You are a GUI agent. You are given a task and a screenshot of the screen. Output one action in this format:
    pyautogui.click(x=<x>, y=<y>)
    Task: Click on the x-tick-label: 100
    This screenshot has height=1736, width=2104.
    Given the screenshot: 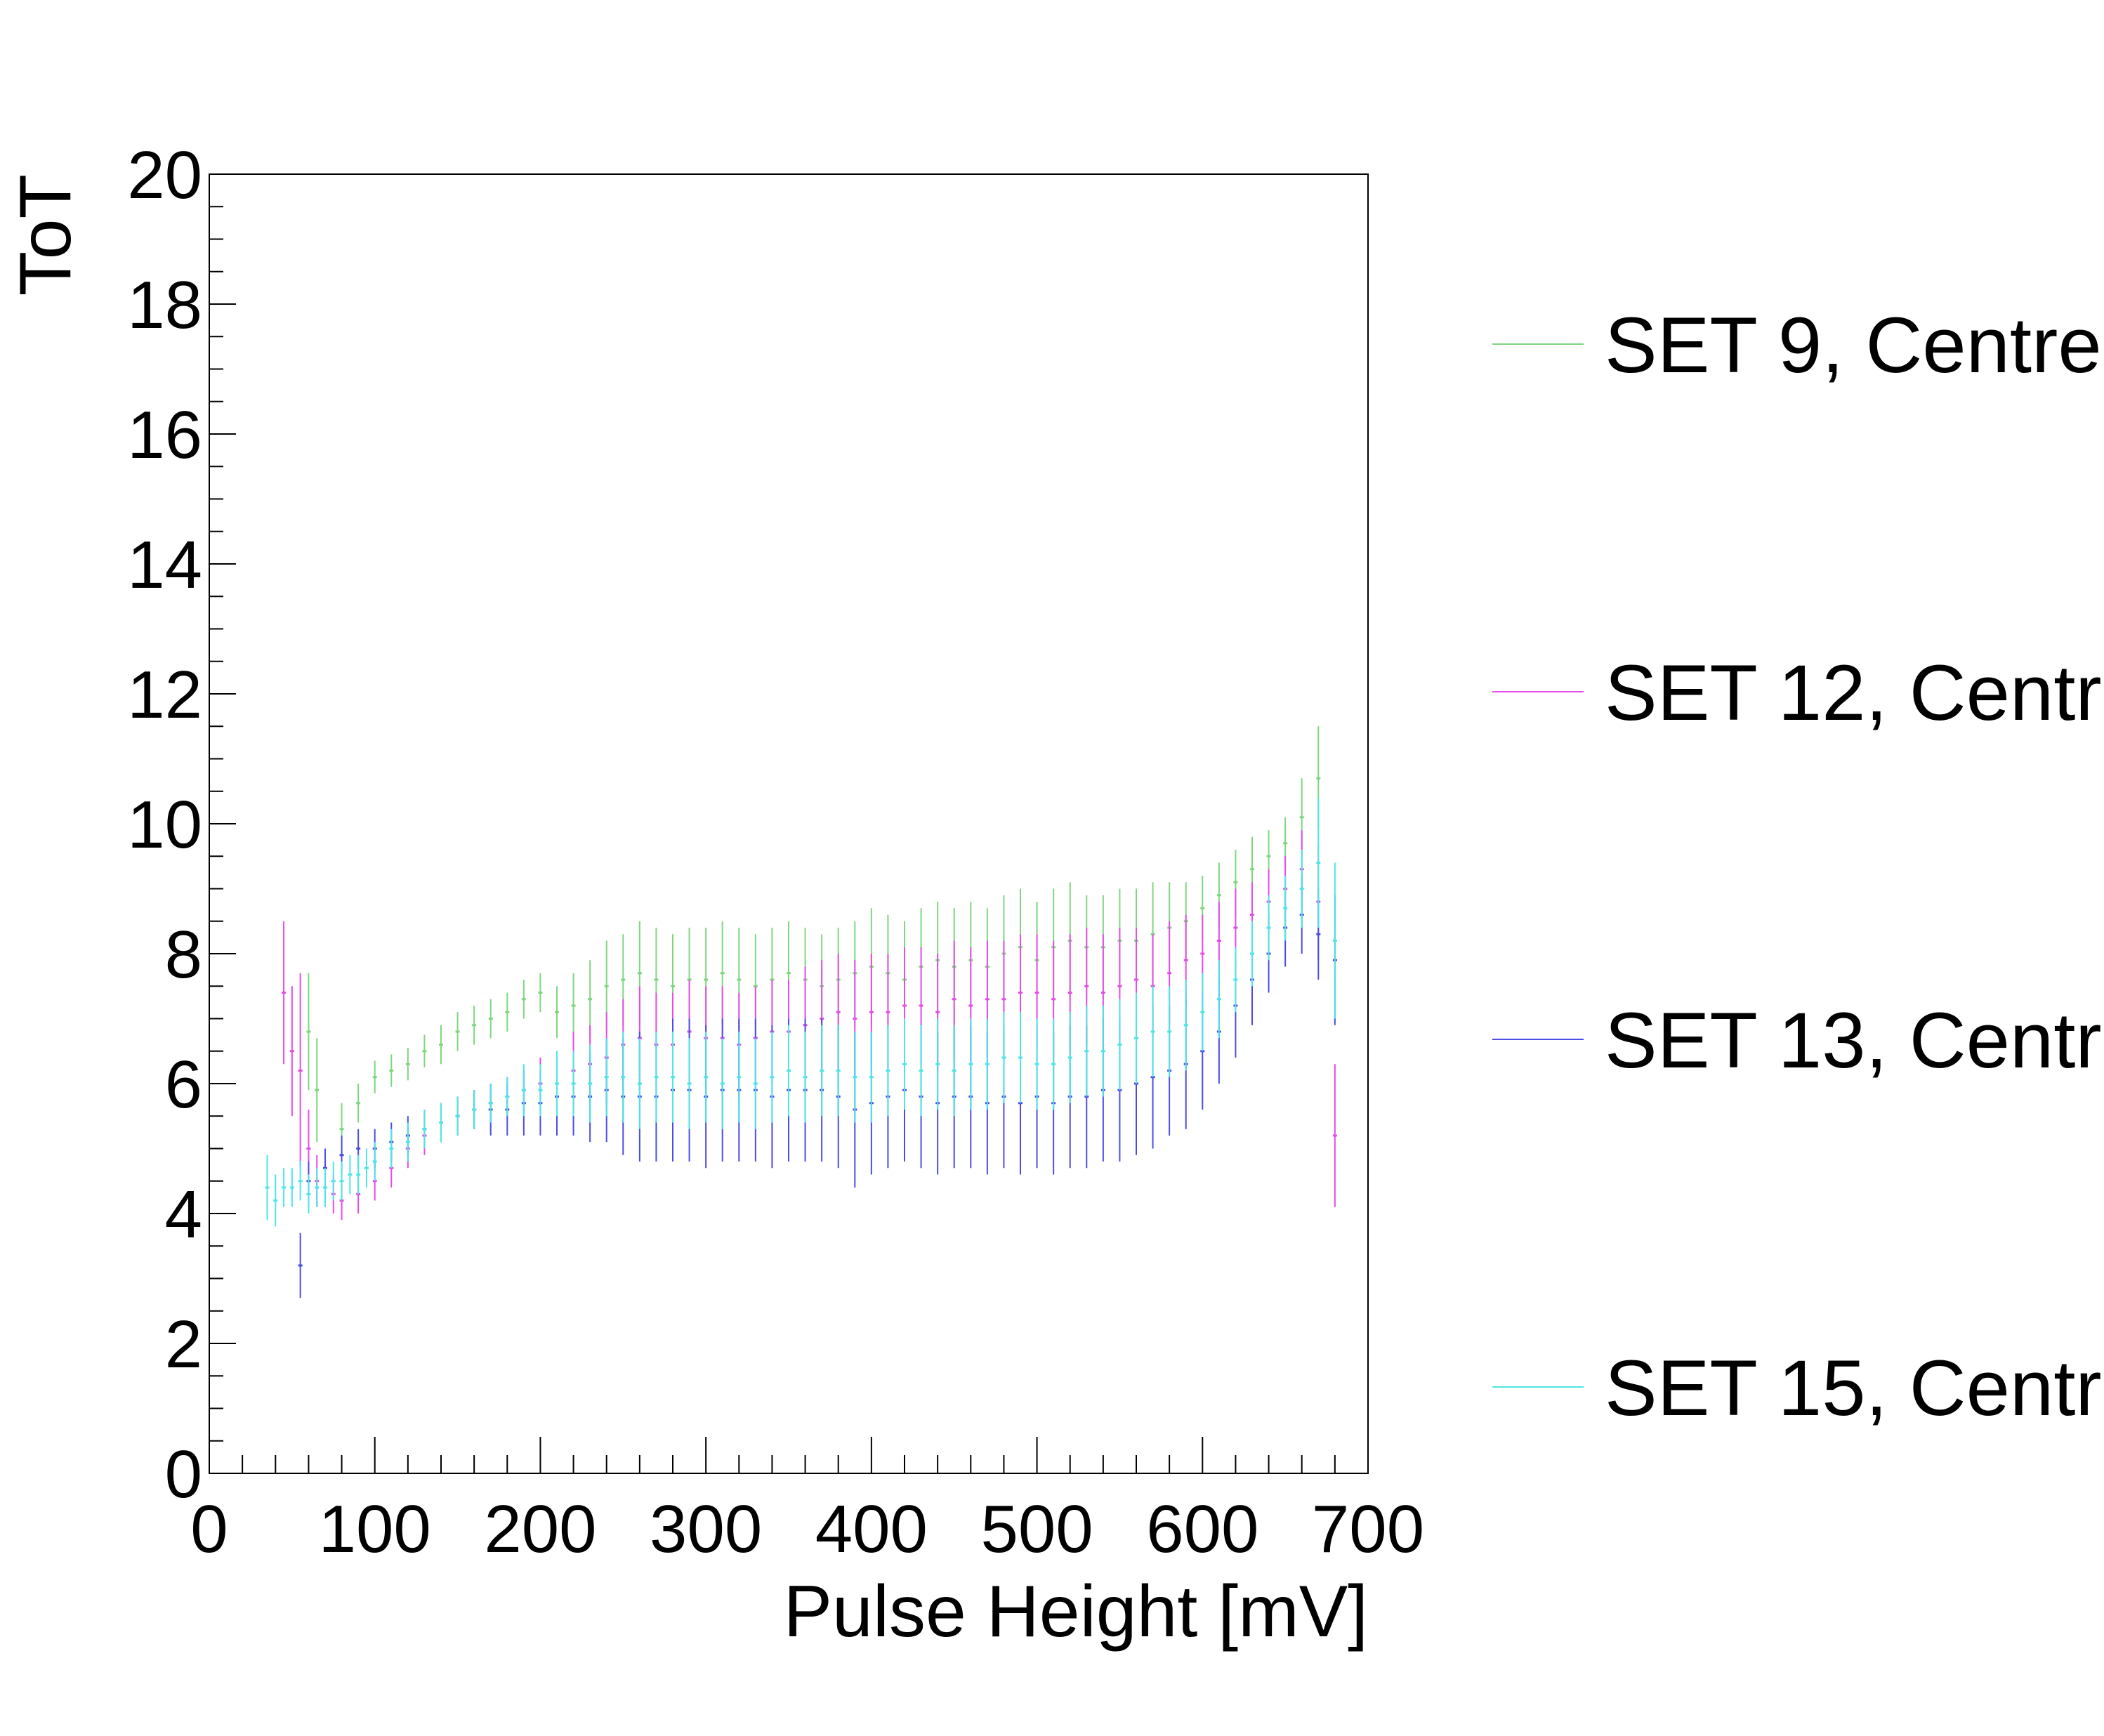 What is the action you would take?
    pyautogui.click(x=375, y=1529)
    